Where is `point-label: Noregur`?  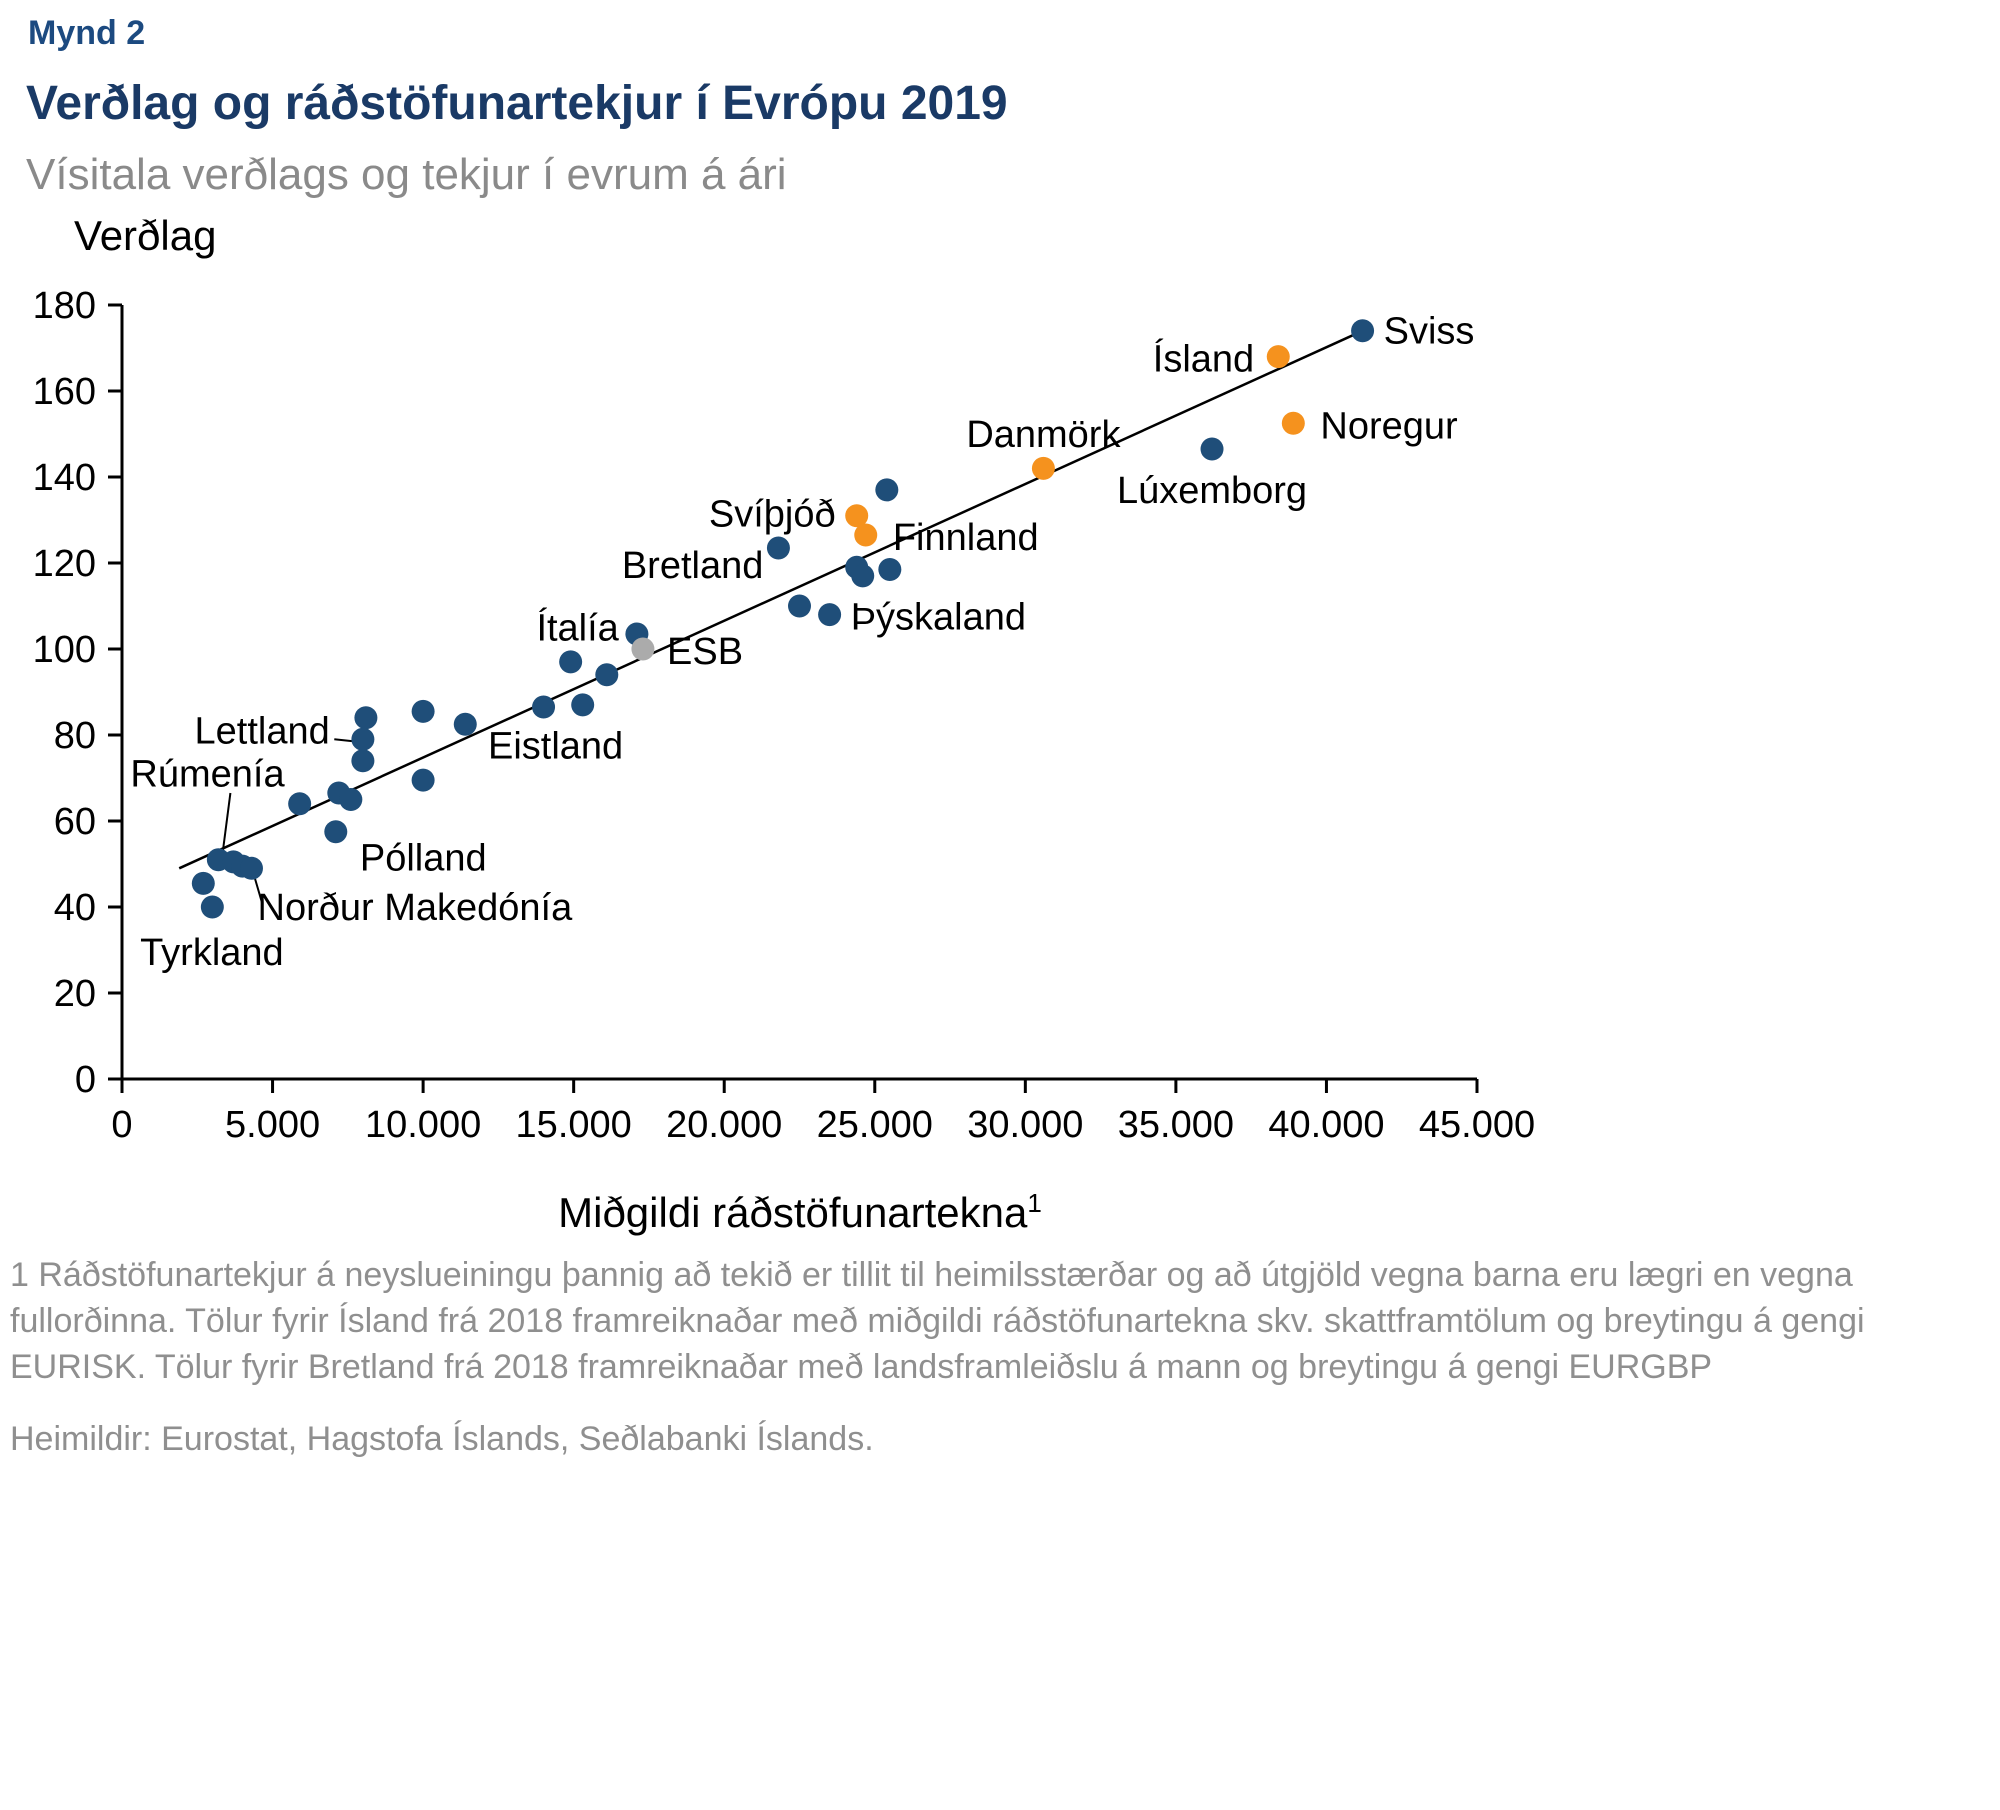
point-label: Noregur is located at coordinates (1389, 426).